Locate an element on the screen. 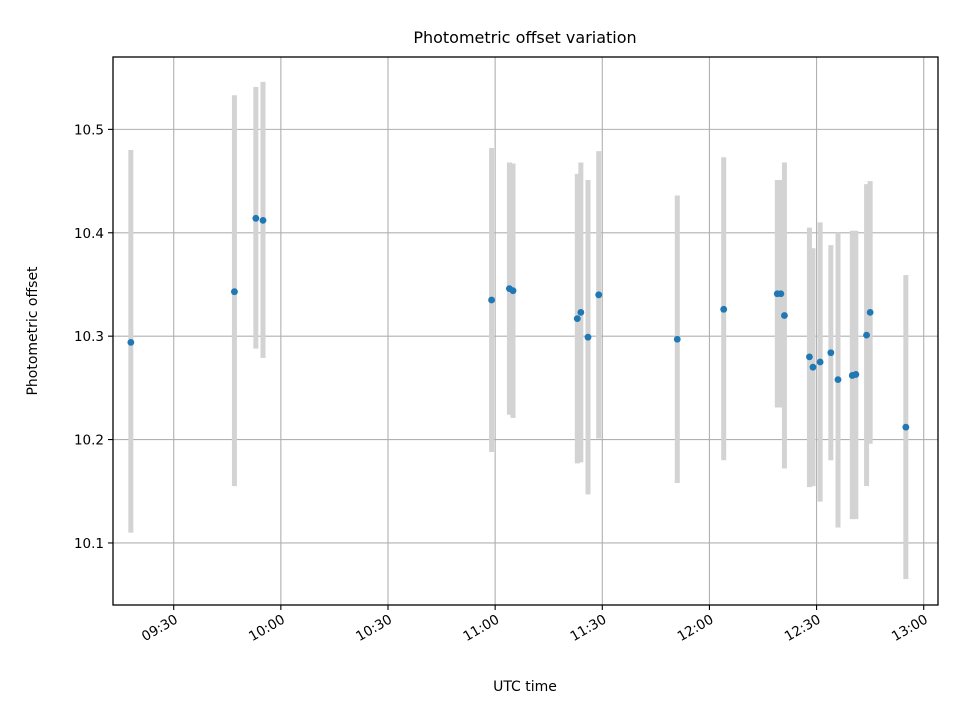  y-tick-label: 10.3 is located at coordinates (89, 337).